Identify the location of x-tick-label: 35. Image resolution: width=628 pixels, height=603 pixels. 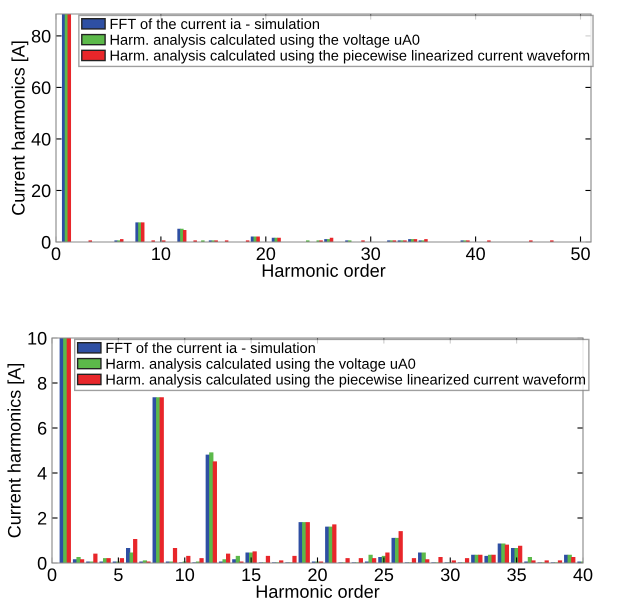
(516, 575).